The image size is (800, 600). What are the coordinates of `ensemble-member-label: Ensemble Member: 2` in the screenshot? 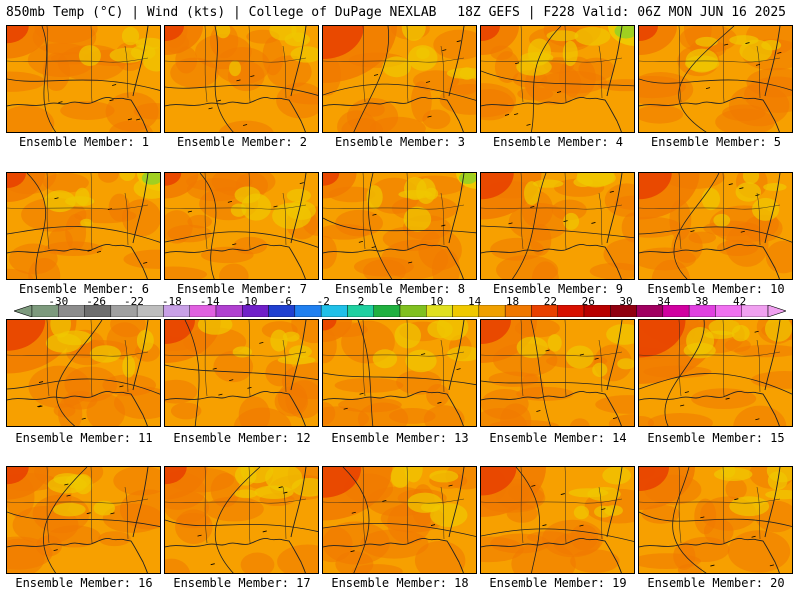 It's located at (242, 142).